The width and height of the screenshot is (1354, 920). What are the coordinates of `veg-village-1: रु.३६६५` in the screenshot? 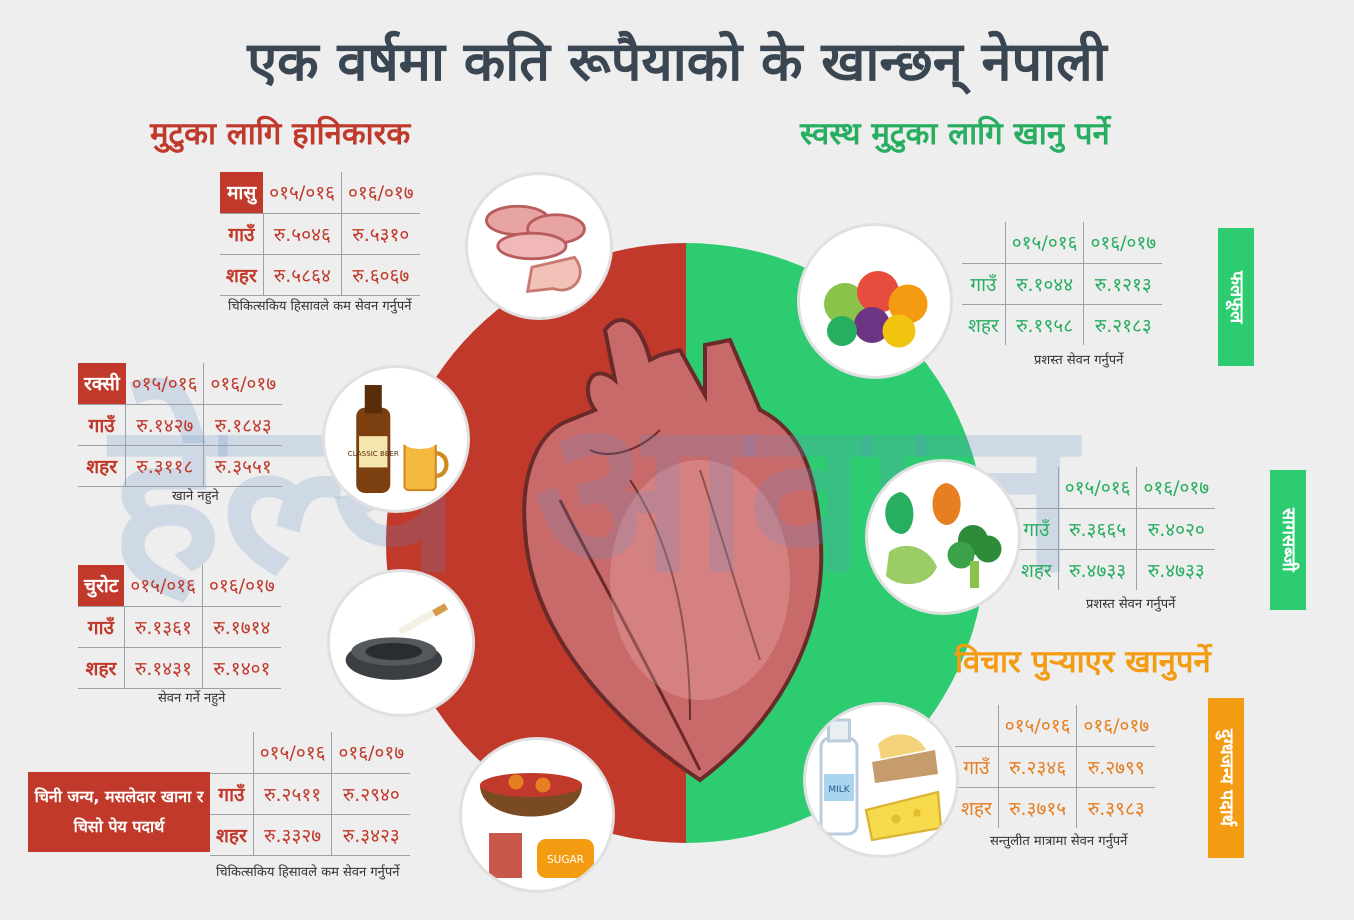 It's located at (1097, 529).